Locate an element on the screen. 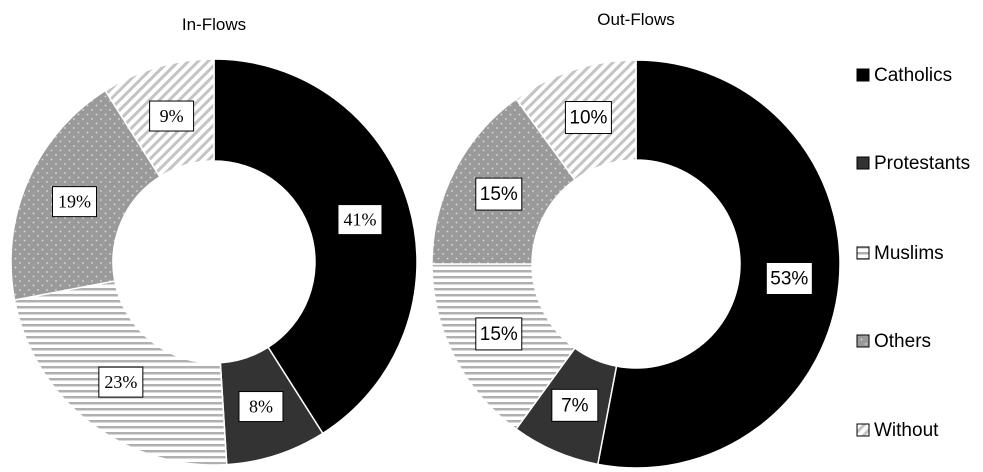 The height and width of the screenshot is (472, 983). legend-label-without: Without is located at coordinates (906, 430).